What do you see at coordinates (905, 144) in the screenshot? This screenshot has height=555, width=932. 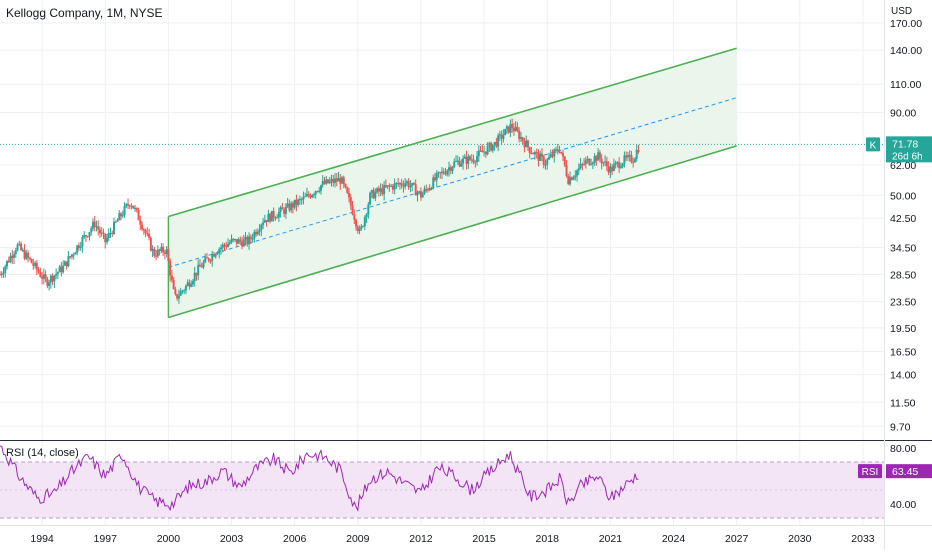 I see `last-price-value: 71.78` at bounding box center [905, 144].